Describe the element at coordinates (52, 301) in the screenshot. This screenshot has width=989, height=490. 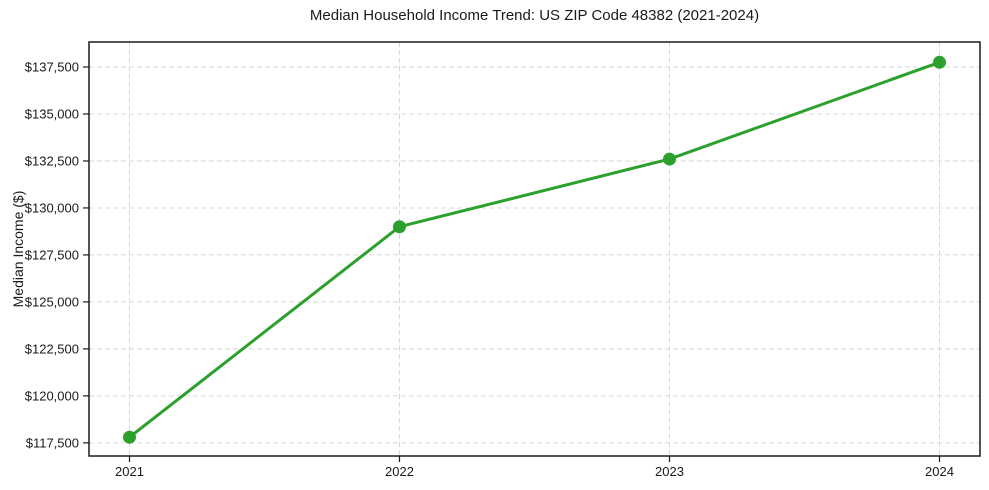
I see `y-tick-label: $125,000` at that location.